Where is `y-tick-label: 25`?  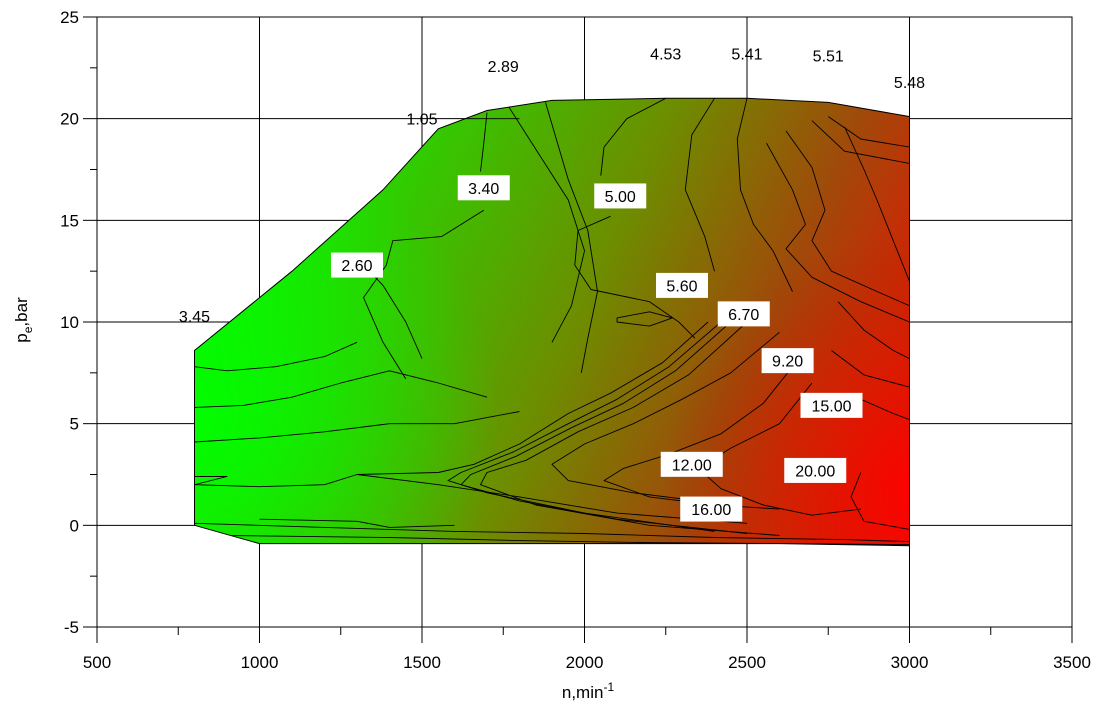
y-tick-label: 25 is located at coordinates (69, 17).